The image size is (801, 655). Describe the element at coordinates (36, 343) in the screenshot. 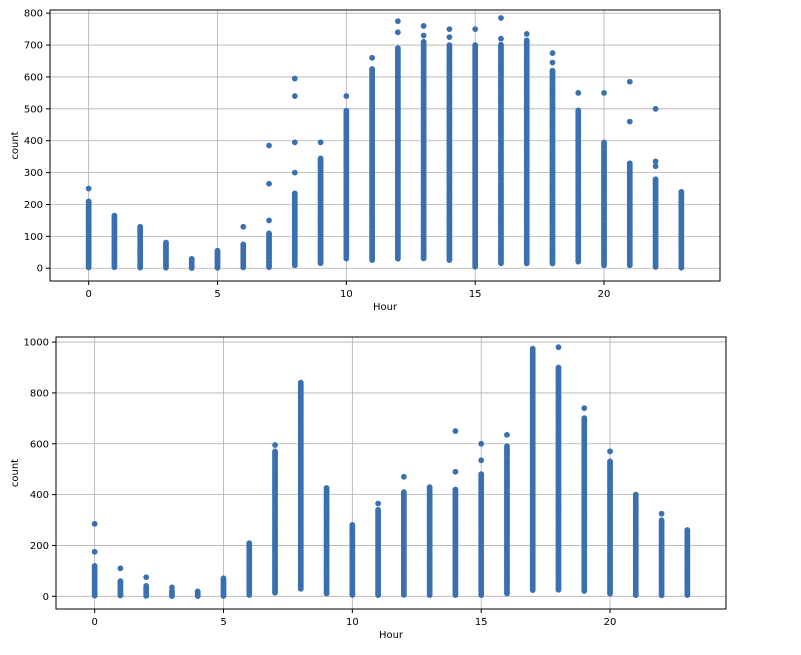

I see `y-tick-label: 1000` at that location.